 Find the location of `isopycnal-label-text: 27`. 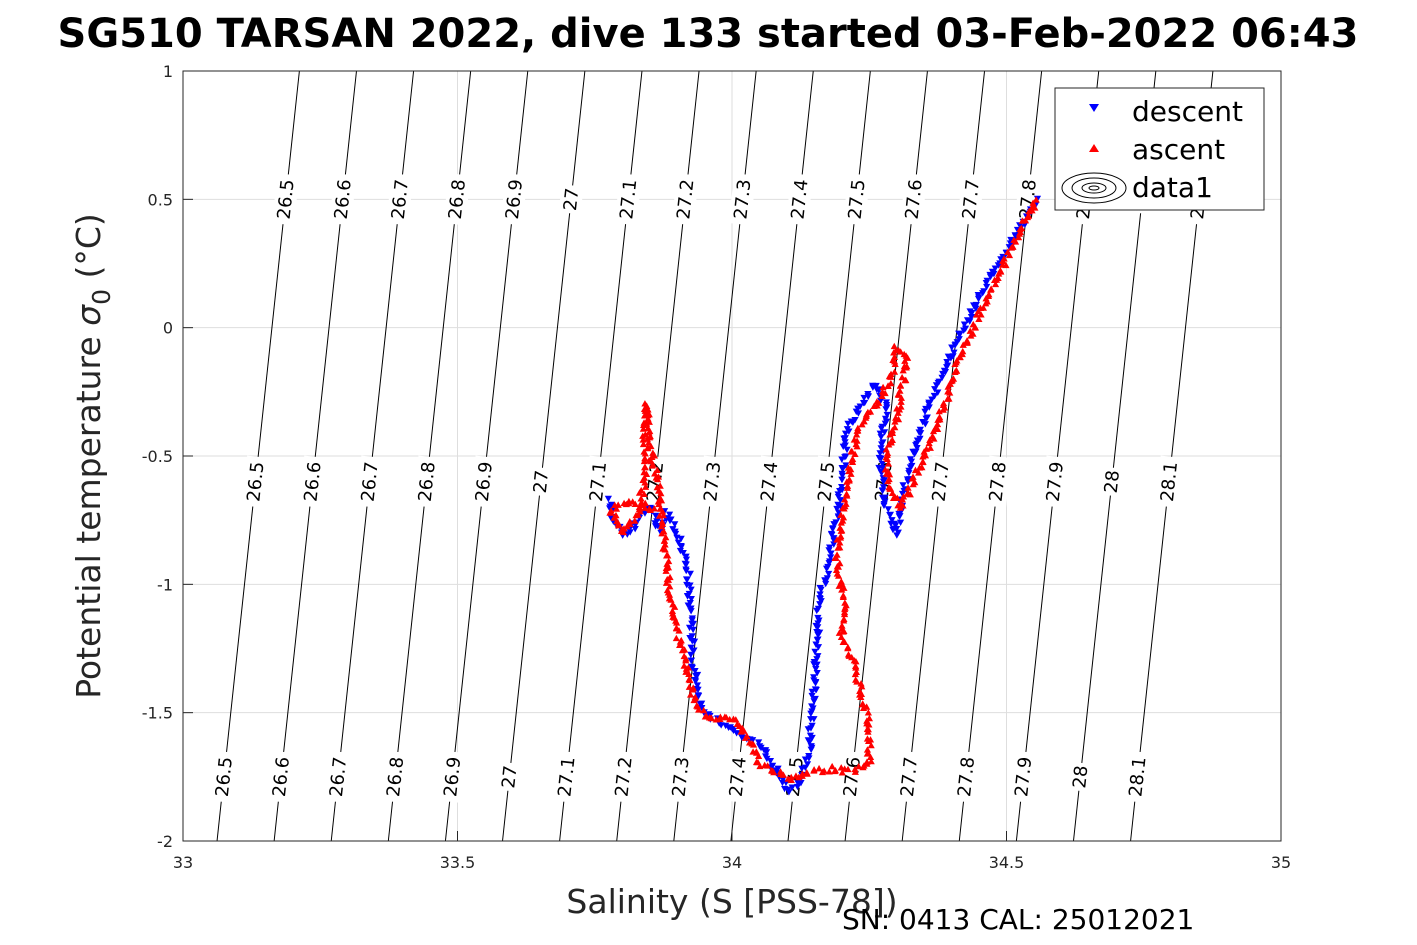

isopycnal-label-text: 27 is located at coordinates (571, 199).